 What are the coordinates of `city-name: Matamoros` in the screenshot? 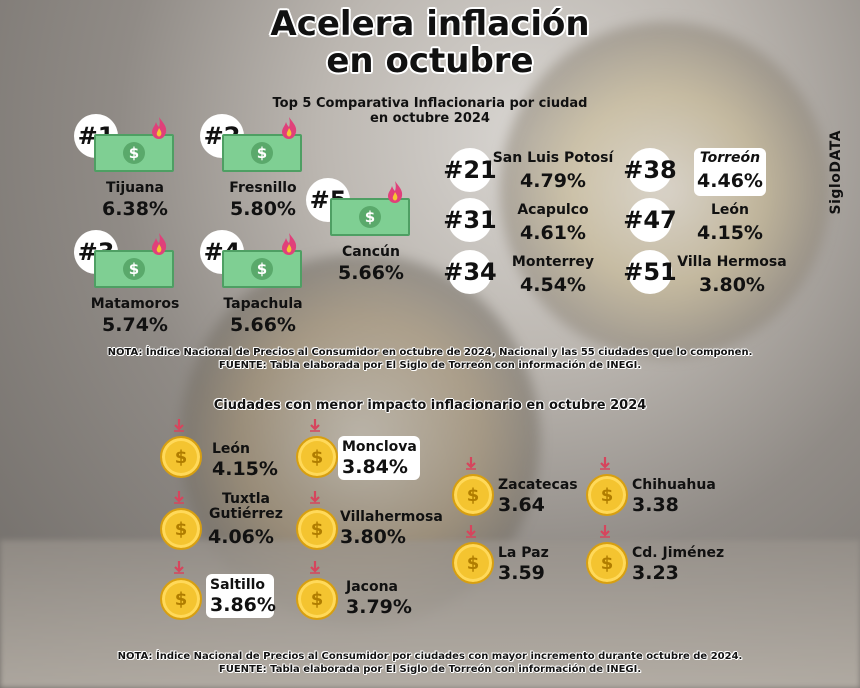 It's located at (135, 304).